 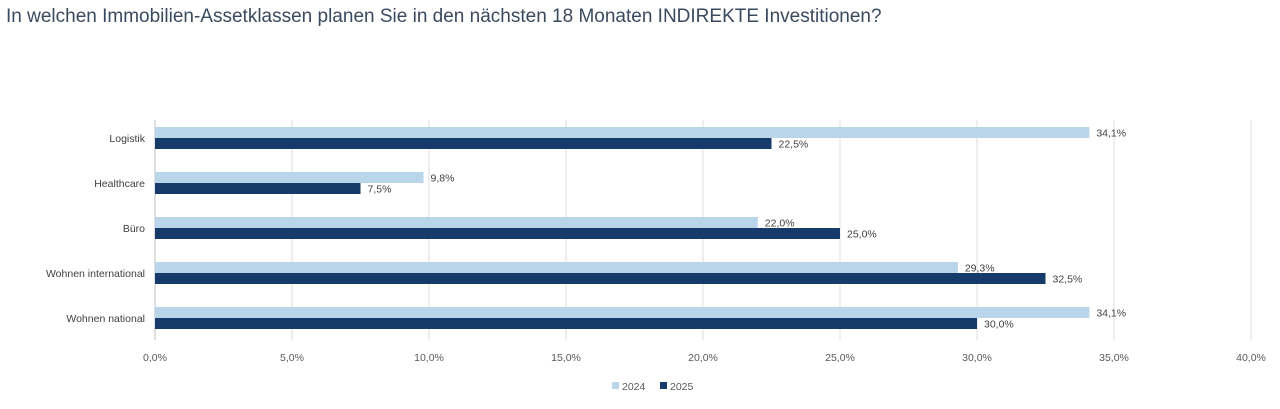 I want to click on data-label: 30,0%, so click(x=999, y=325).